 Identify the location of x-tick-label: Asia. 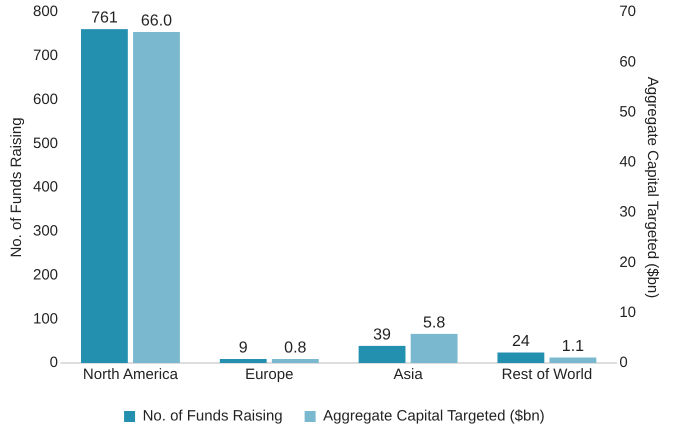
(408, 375).